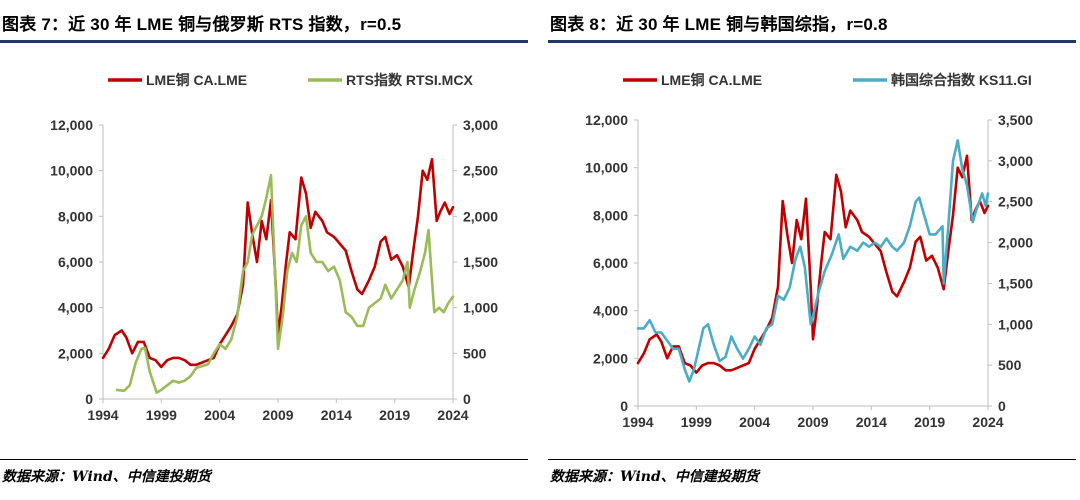  What do you see at coordinates (719, 24) in the screenshot?
I see `chart-title: 图表 8：近 30 年 LME 铜与韩国综指，r=0.8` at bounding box center [719, 24].